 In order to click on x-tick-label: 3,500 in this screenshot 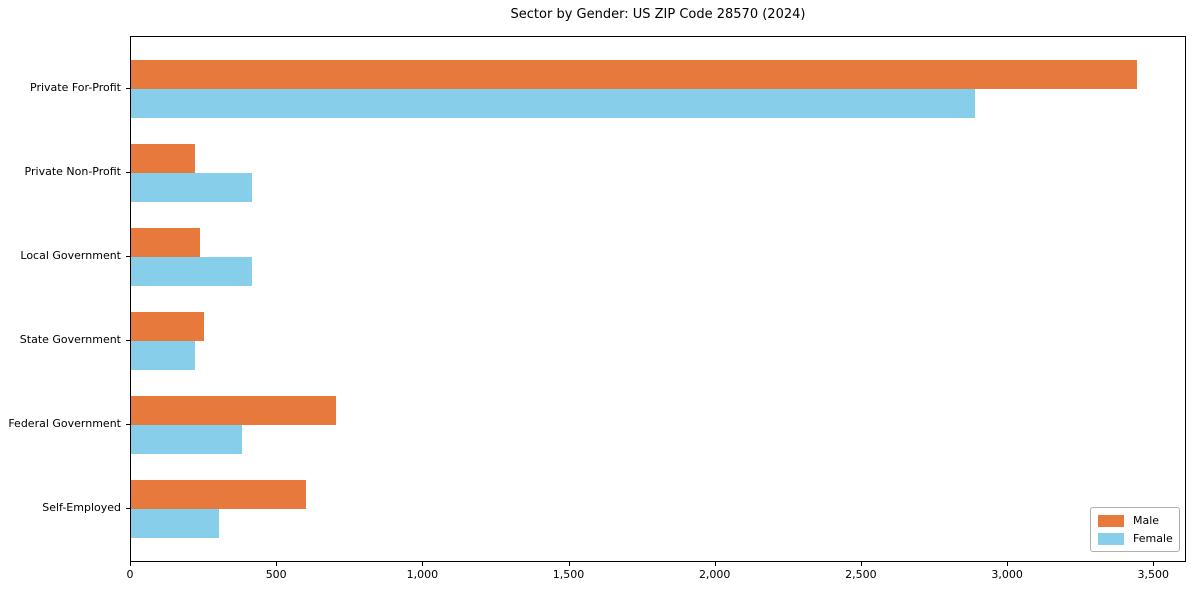, I will do `click(1153, 574)`.